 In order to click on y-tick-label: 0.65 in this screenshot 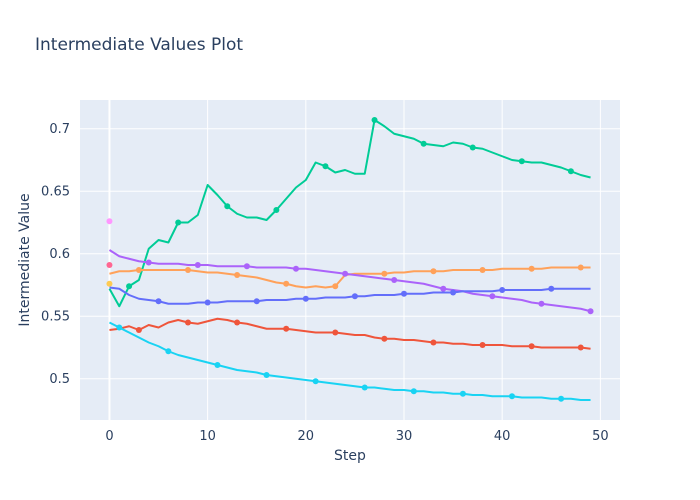, I will do `click(55, 191)`.